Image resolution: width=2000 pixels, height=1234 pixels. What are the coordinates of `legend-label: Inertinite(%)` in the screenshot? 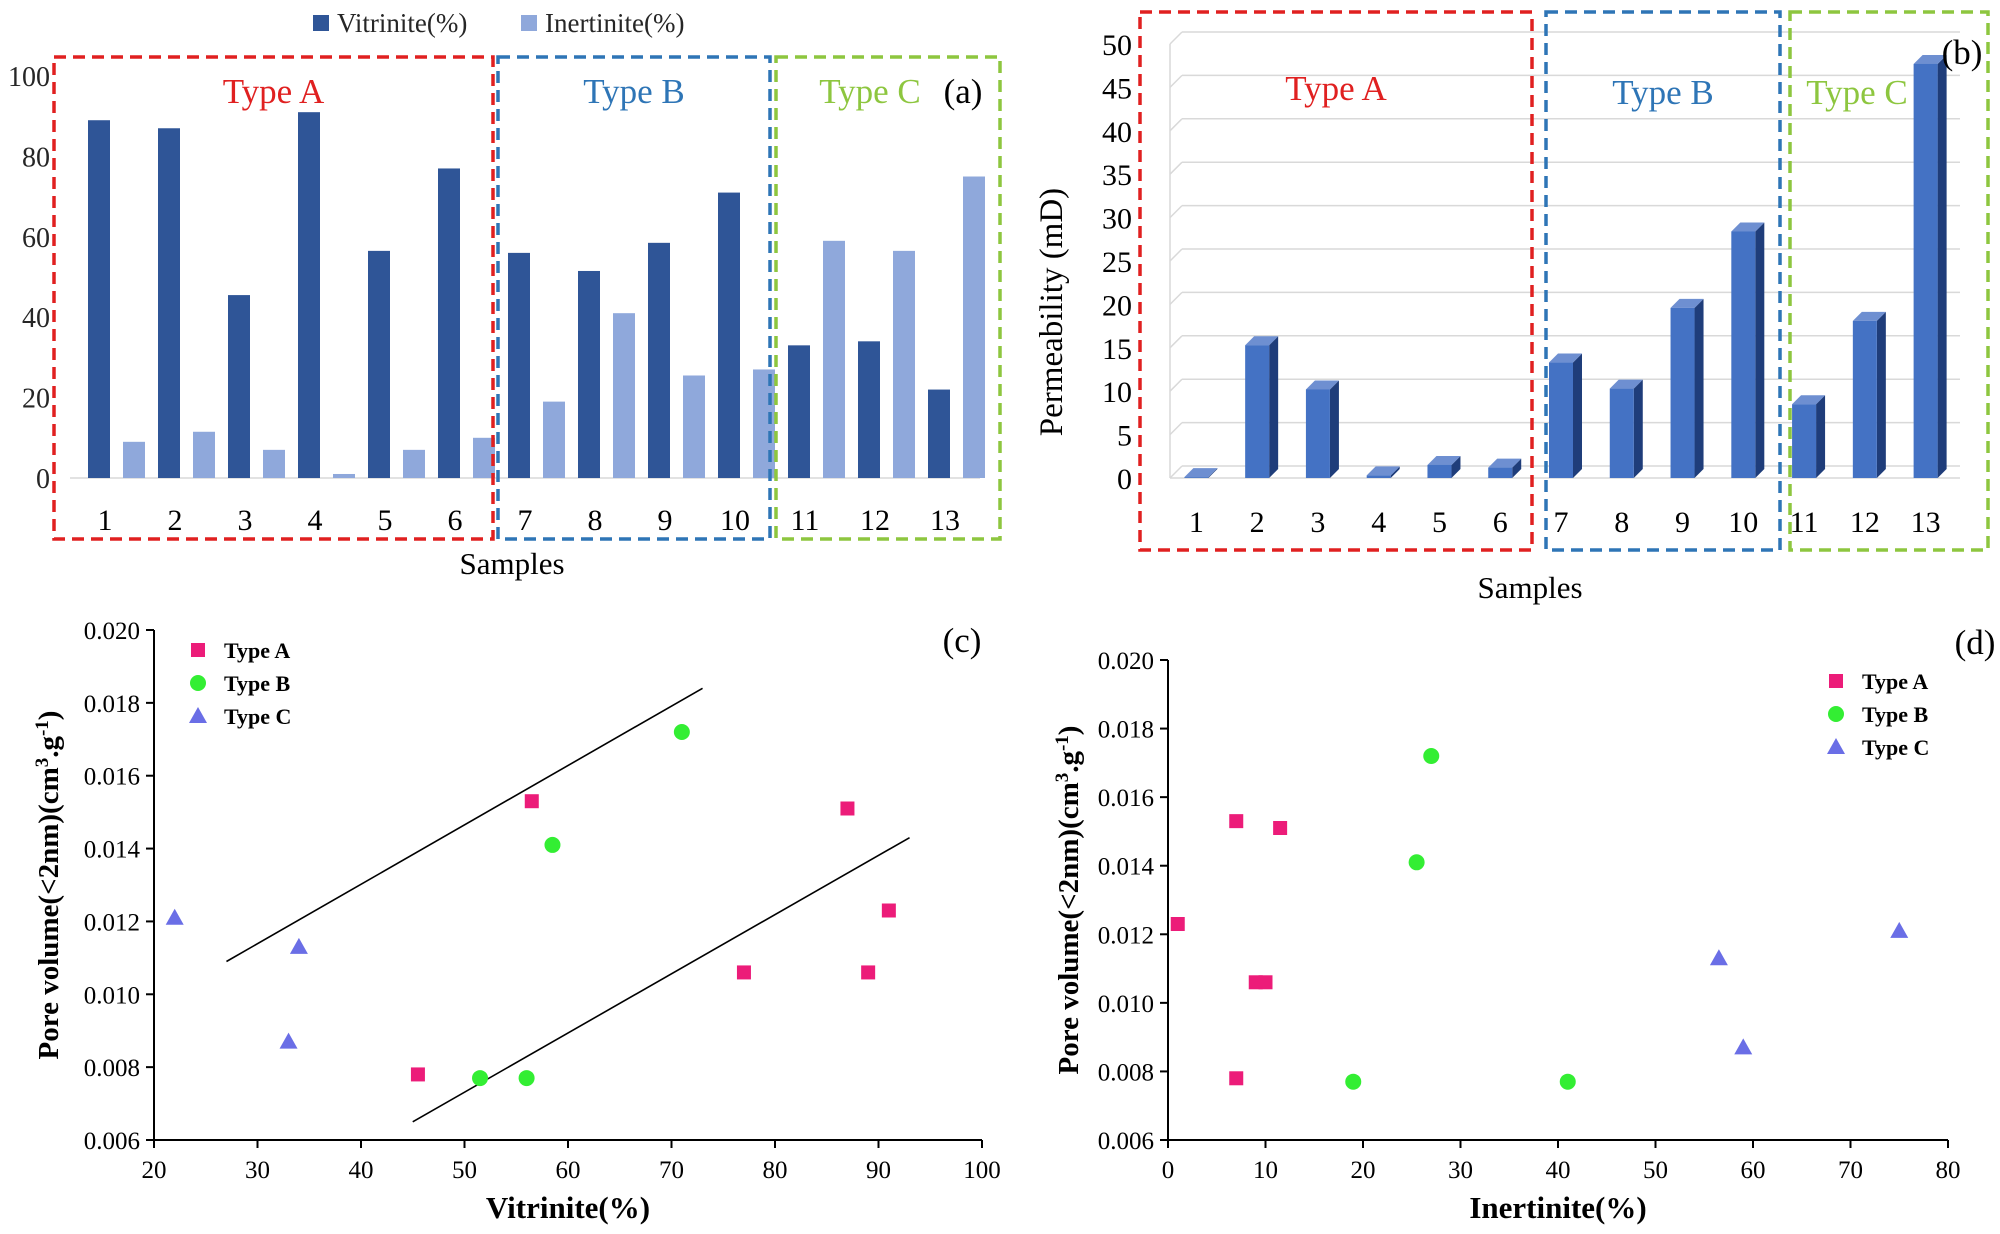 It's located at (614, 23).